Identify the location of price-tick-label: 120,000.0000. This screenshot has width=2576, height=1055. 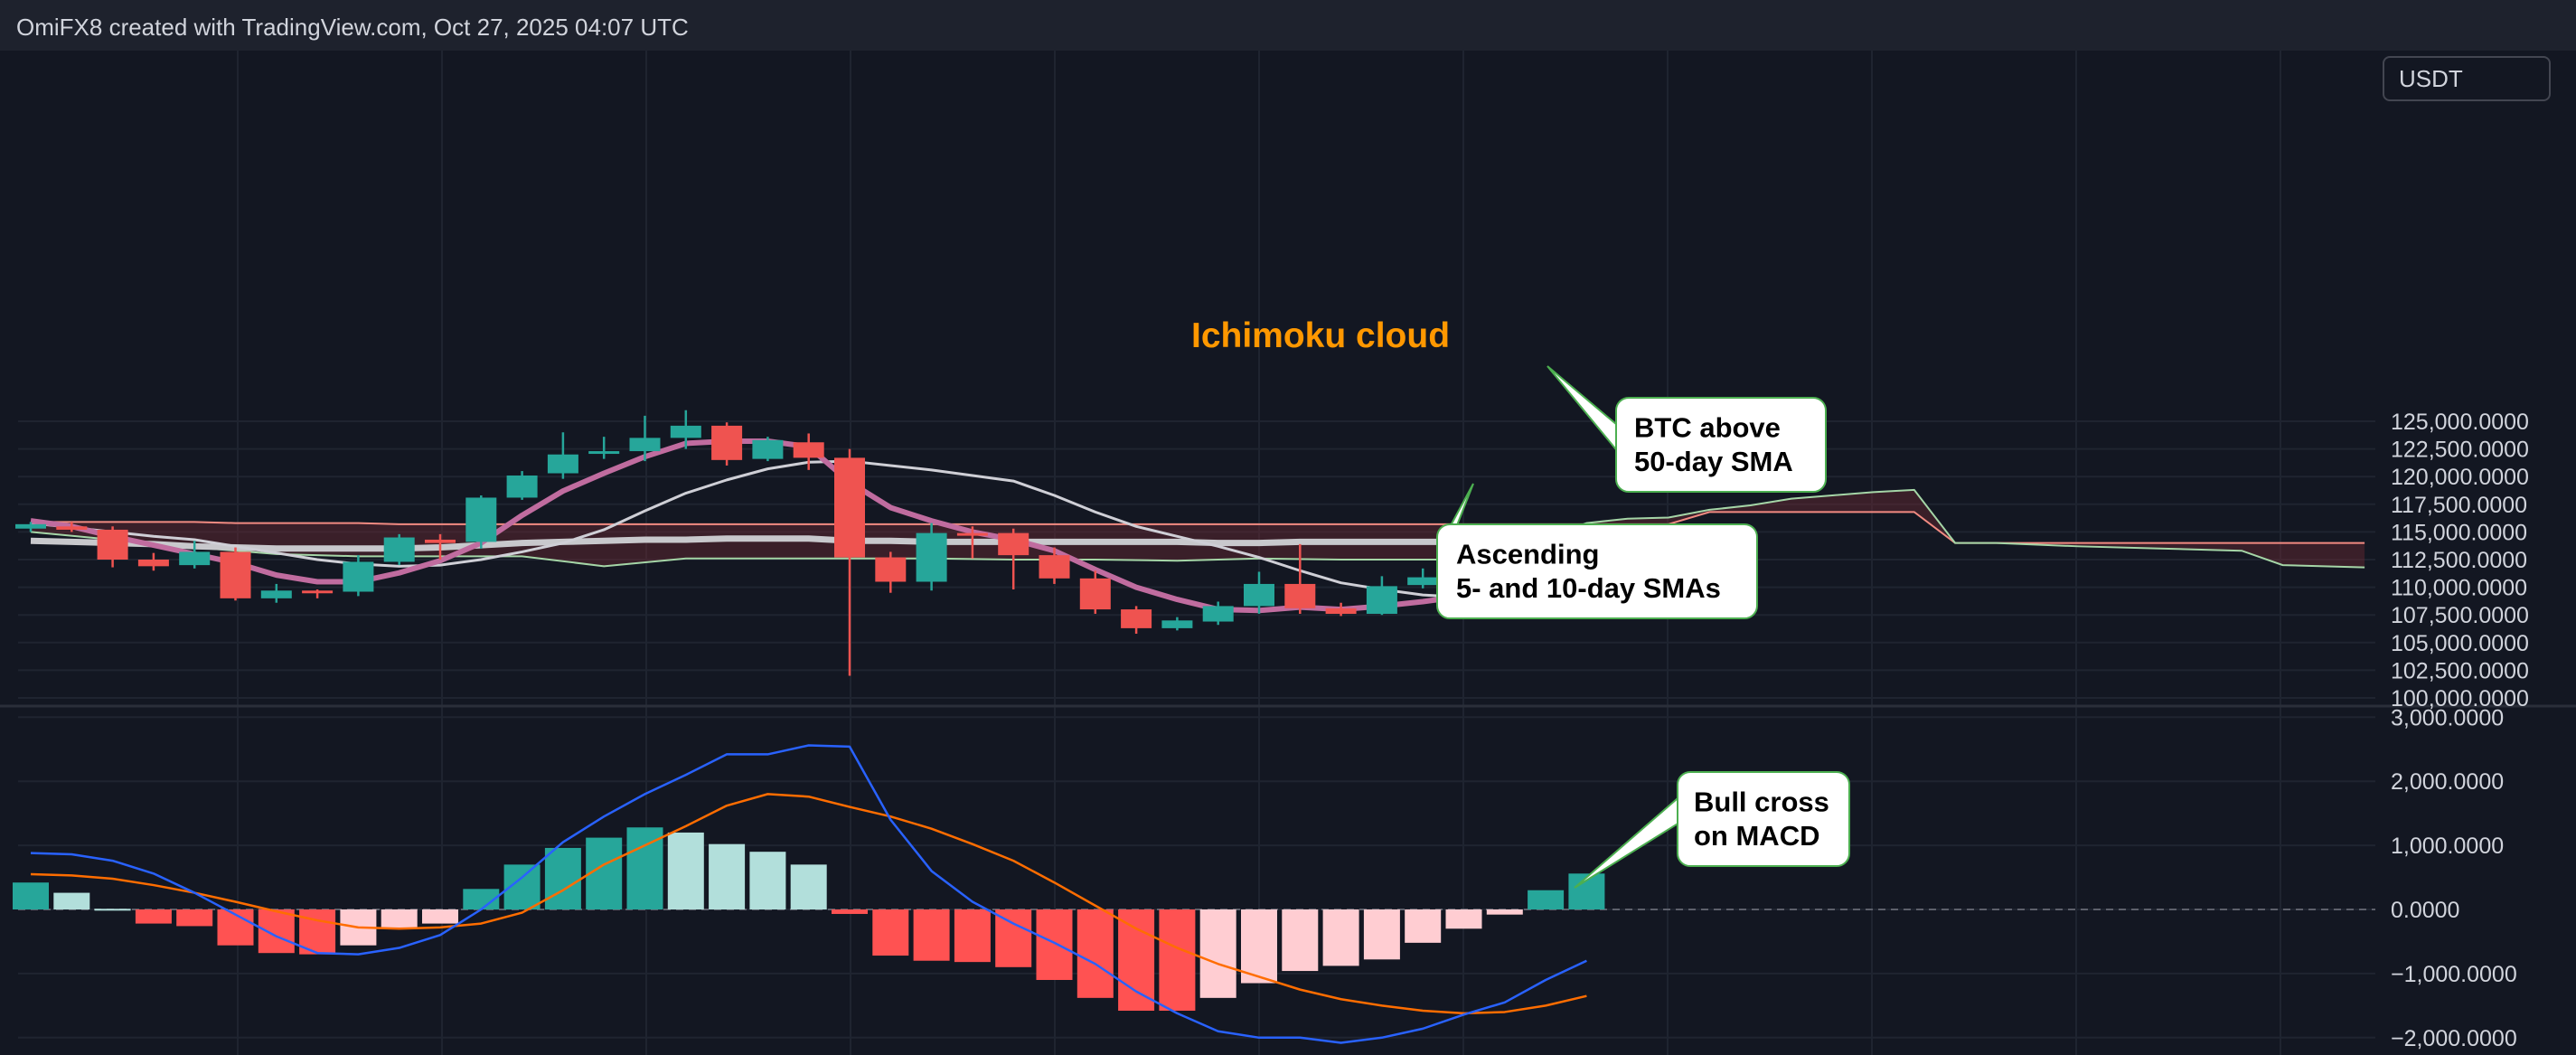
(2460, 477).